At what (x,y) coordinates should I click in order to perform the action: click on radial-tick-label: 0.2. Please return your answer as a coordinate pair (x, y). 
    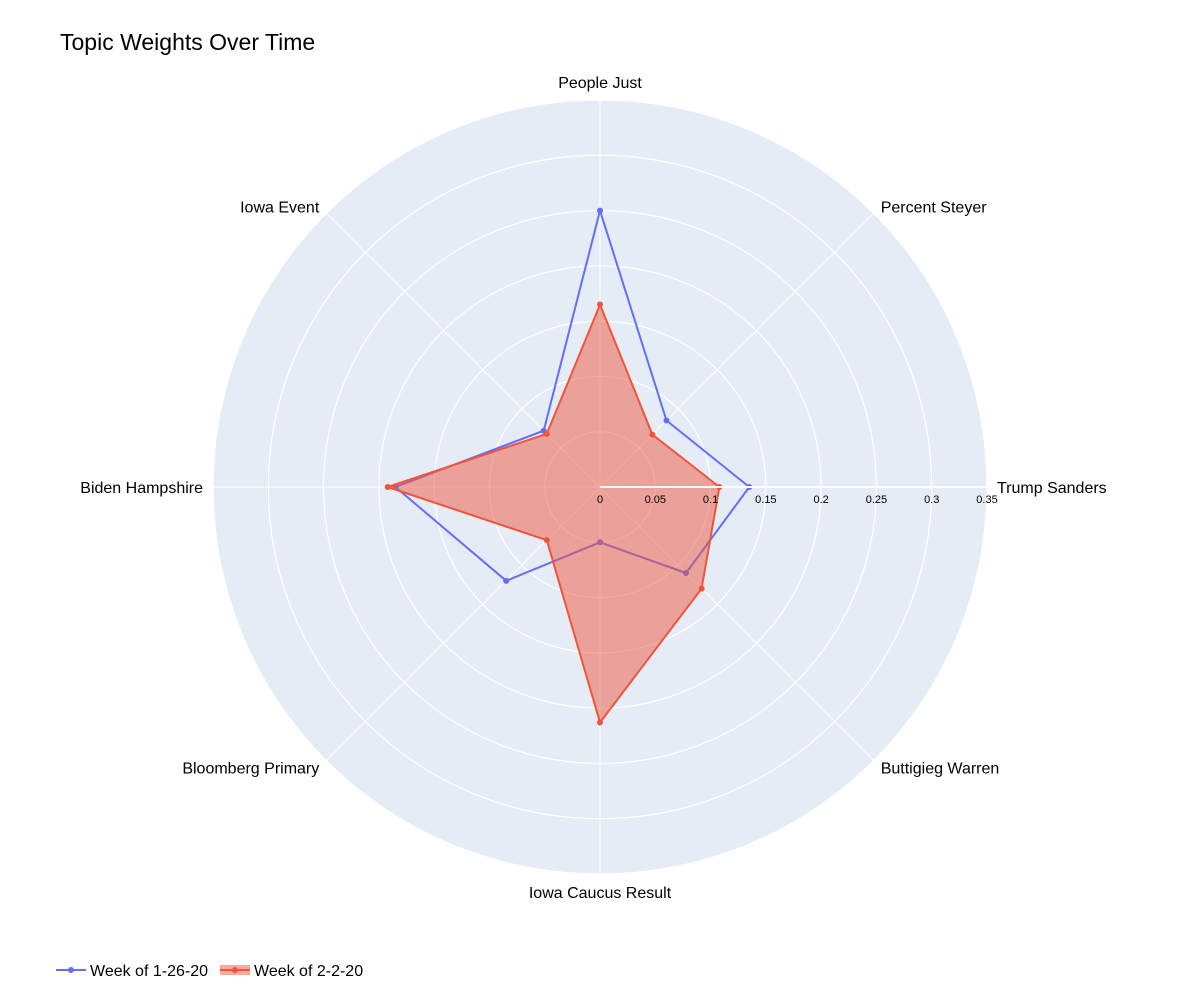
    Looking at the image, I should click on (820, 500).